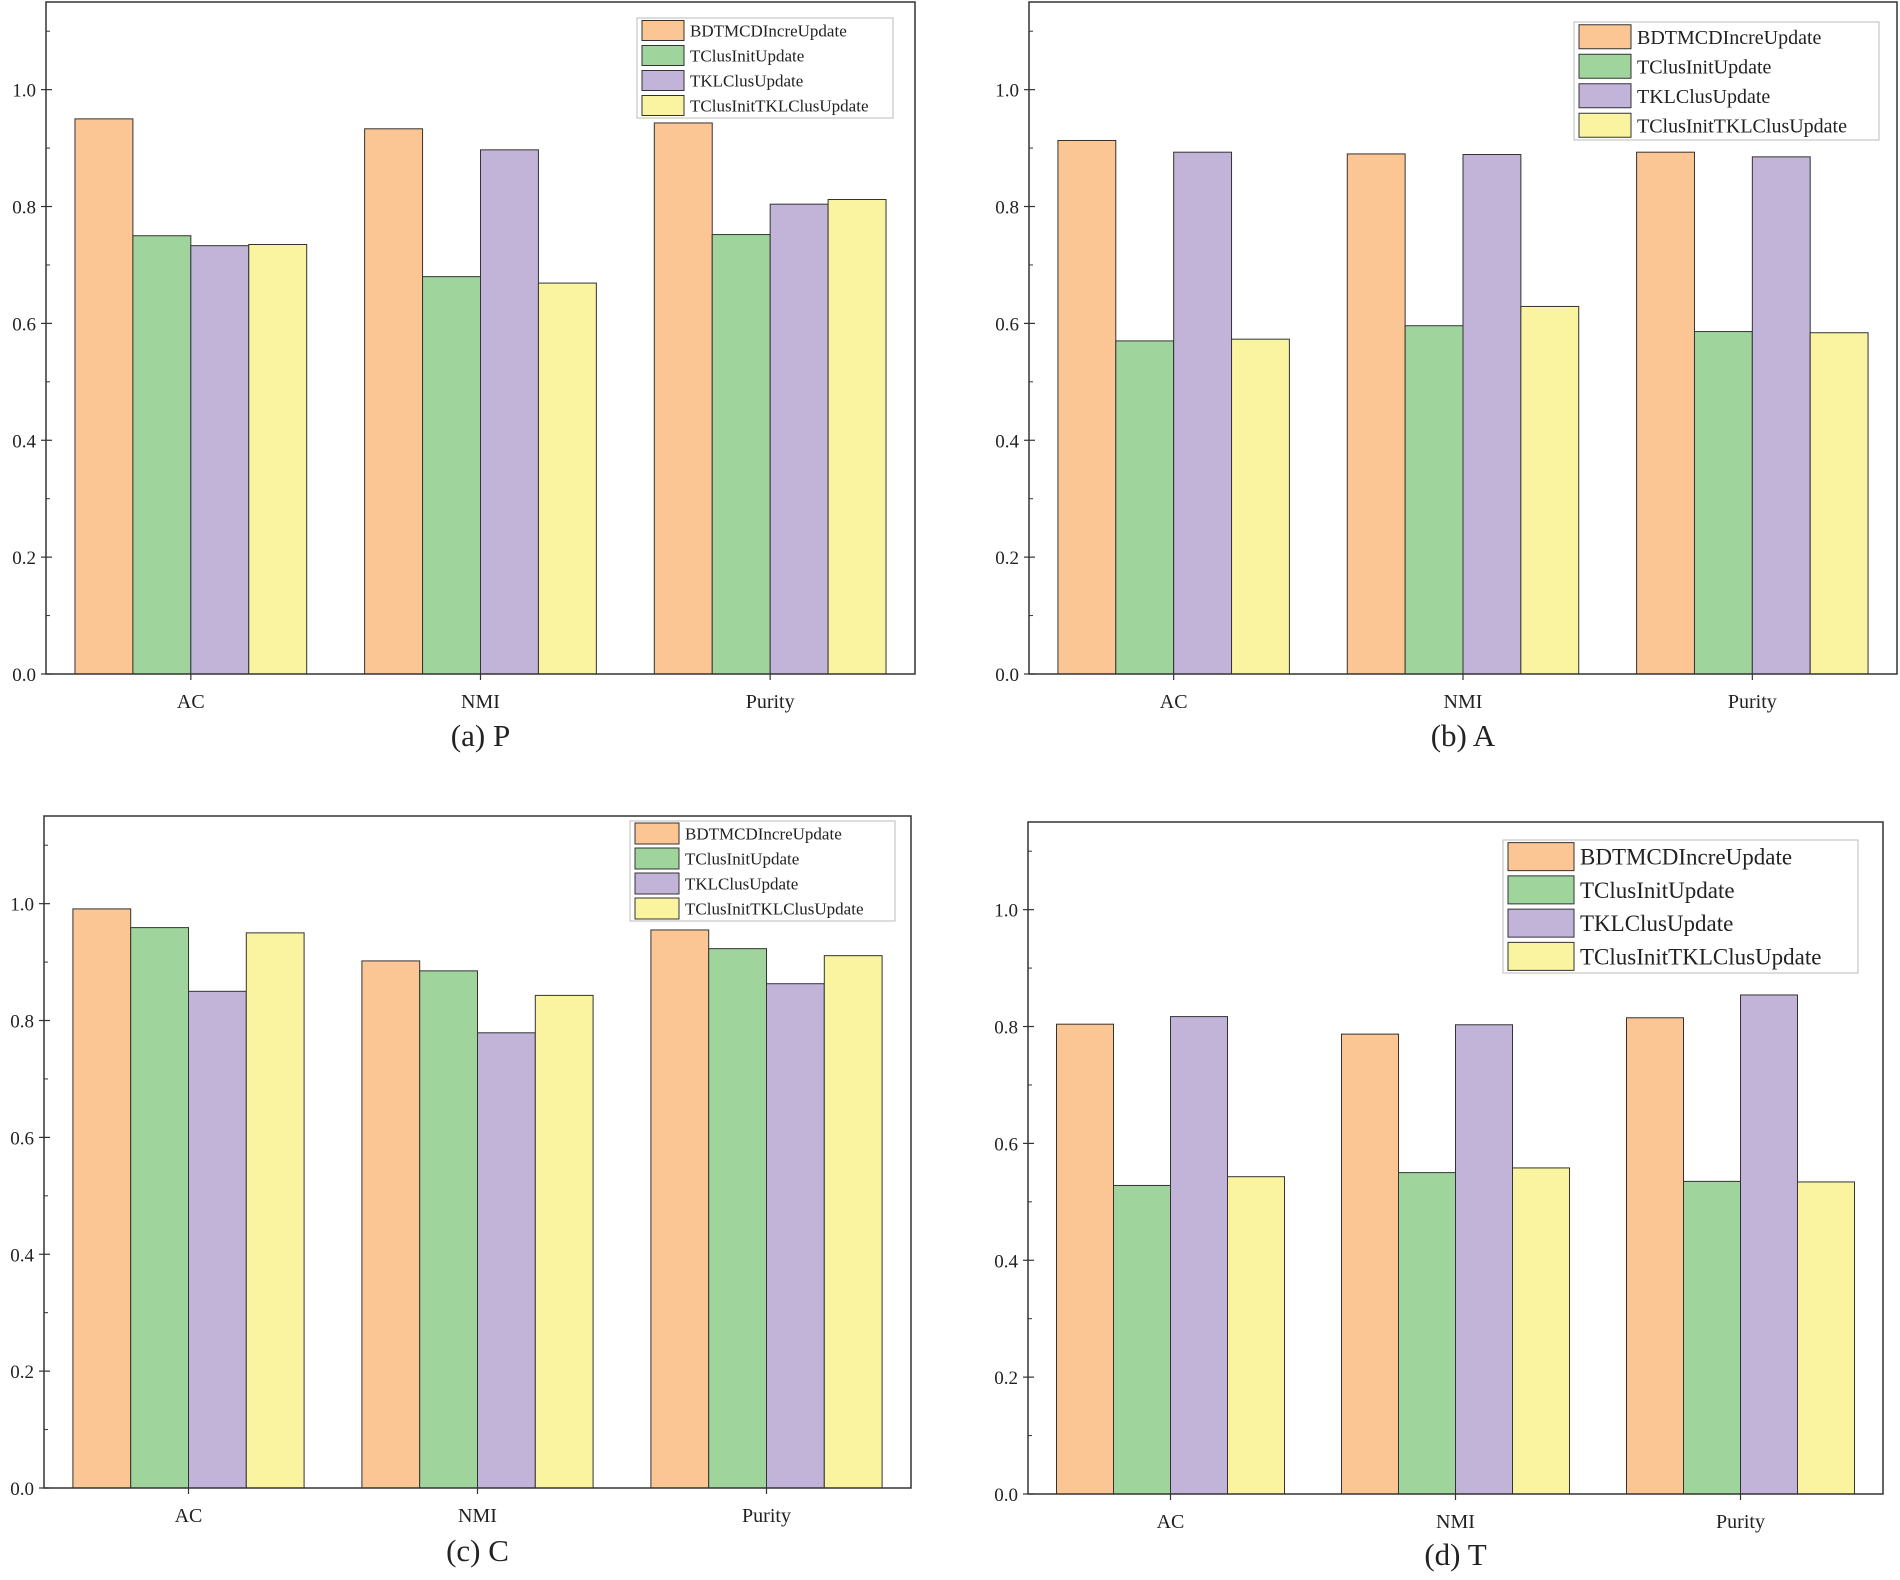  What do you see at coordinates (1463, 735) in the screenshot?
I see `panel-caption: (b) A` at bounding box center [1463, 735].